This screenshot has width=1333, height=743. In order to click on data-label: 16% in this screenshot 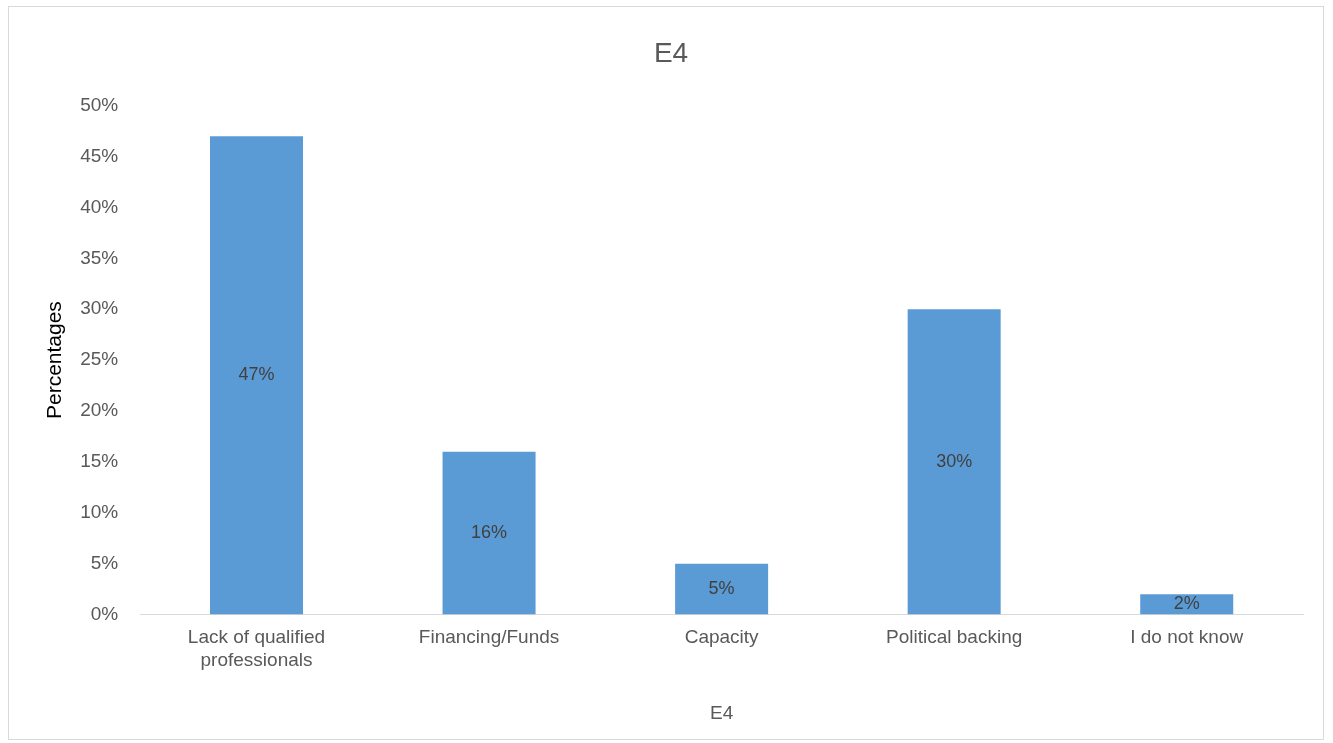, I will do `click(489, 532)`.